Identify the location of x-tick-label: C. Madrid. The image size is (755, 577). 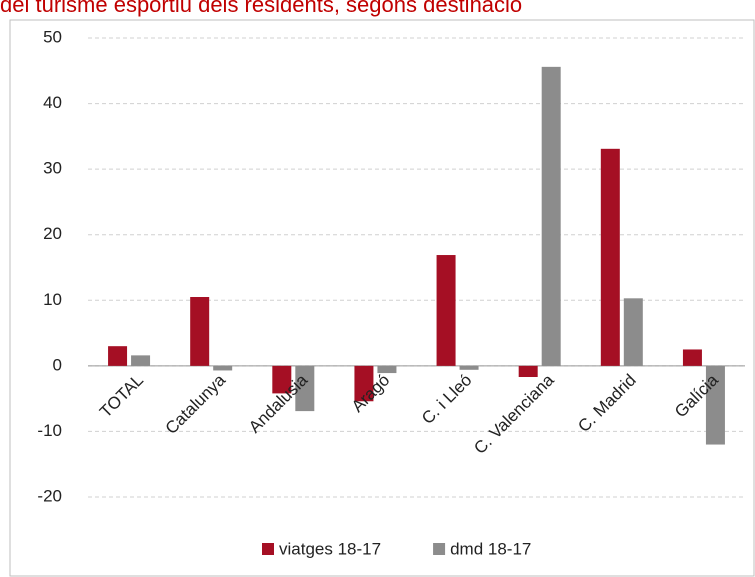
(607, 403).